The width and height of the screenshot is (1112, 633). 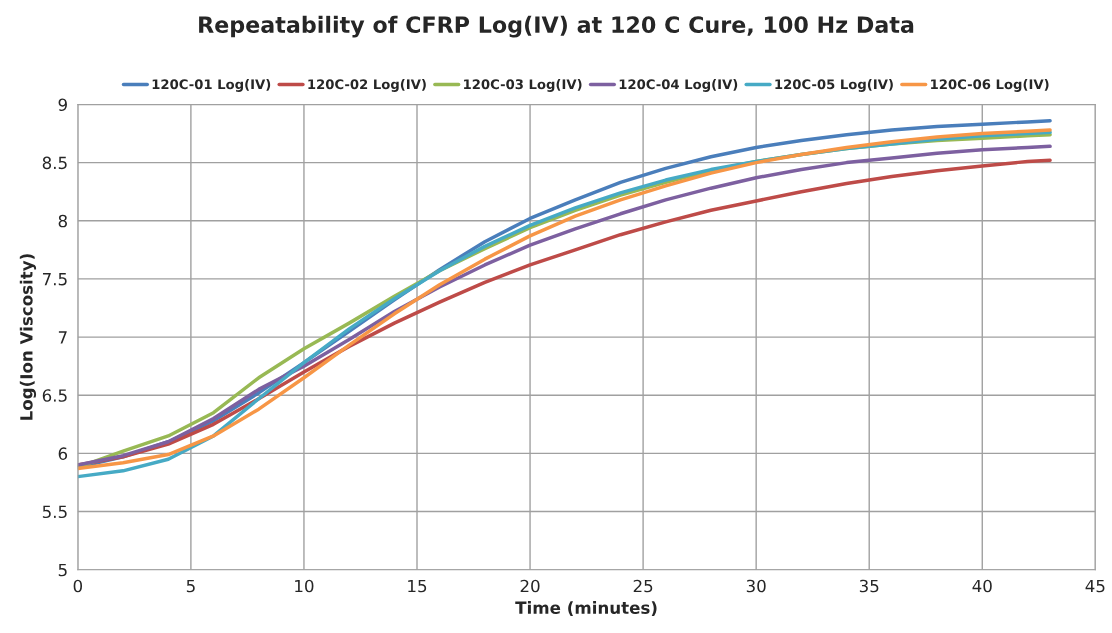 I want to click on x-tick-label: 35, so click(x=869, y=586).